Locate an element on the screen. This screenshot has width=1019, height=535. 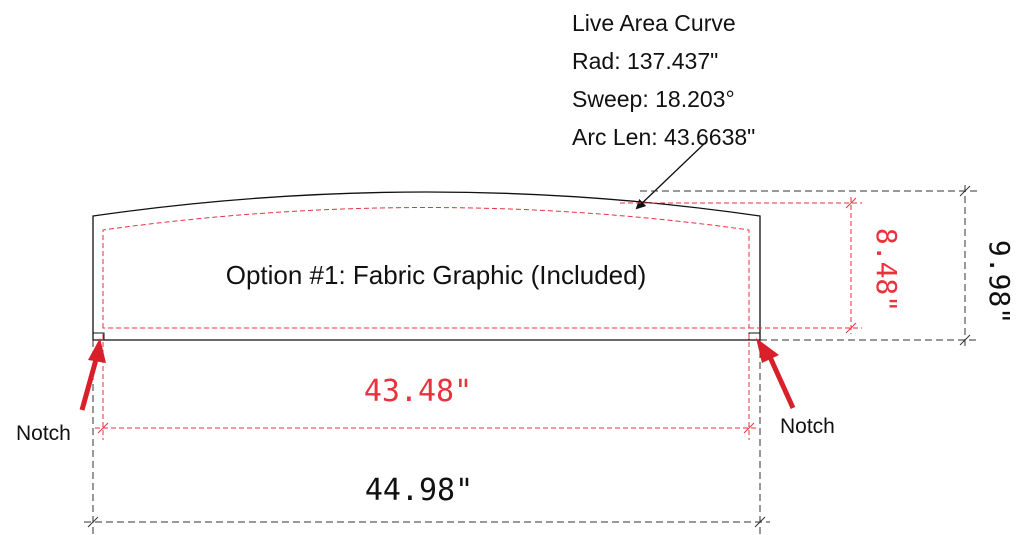
live-height-label: 8.48" is located at coordinates (886, 270).